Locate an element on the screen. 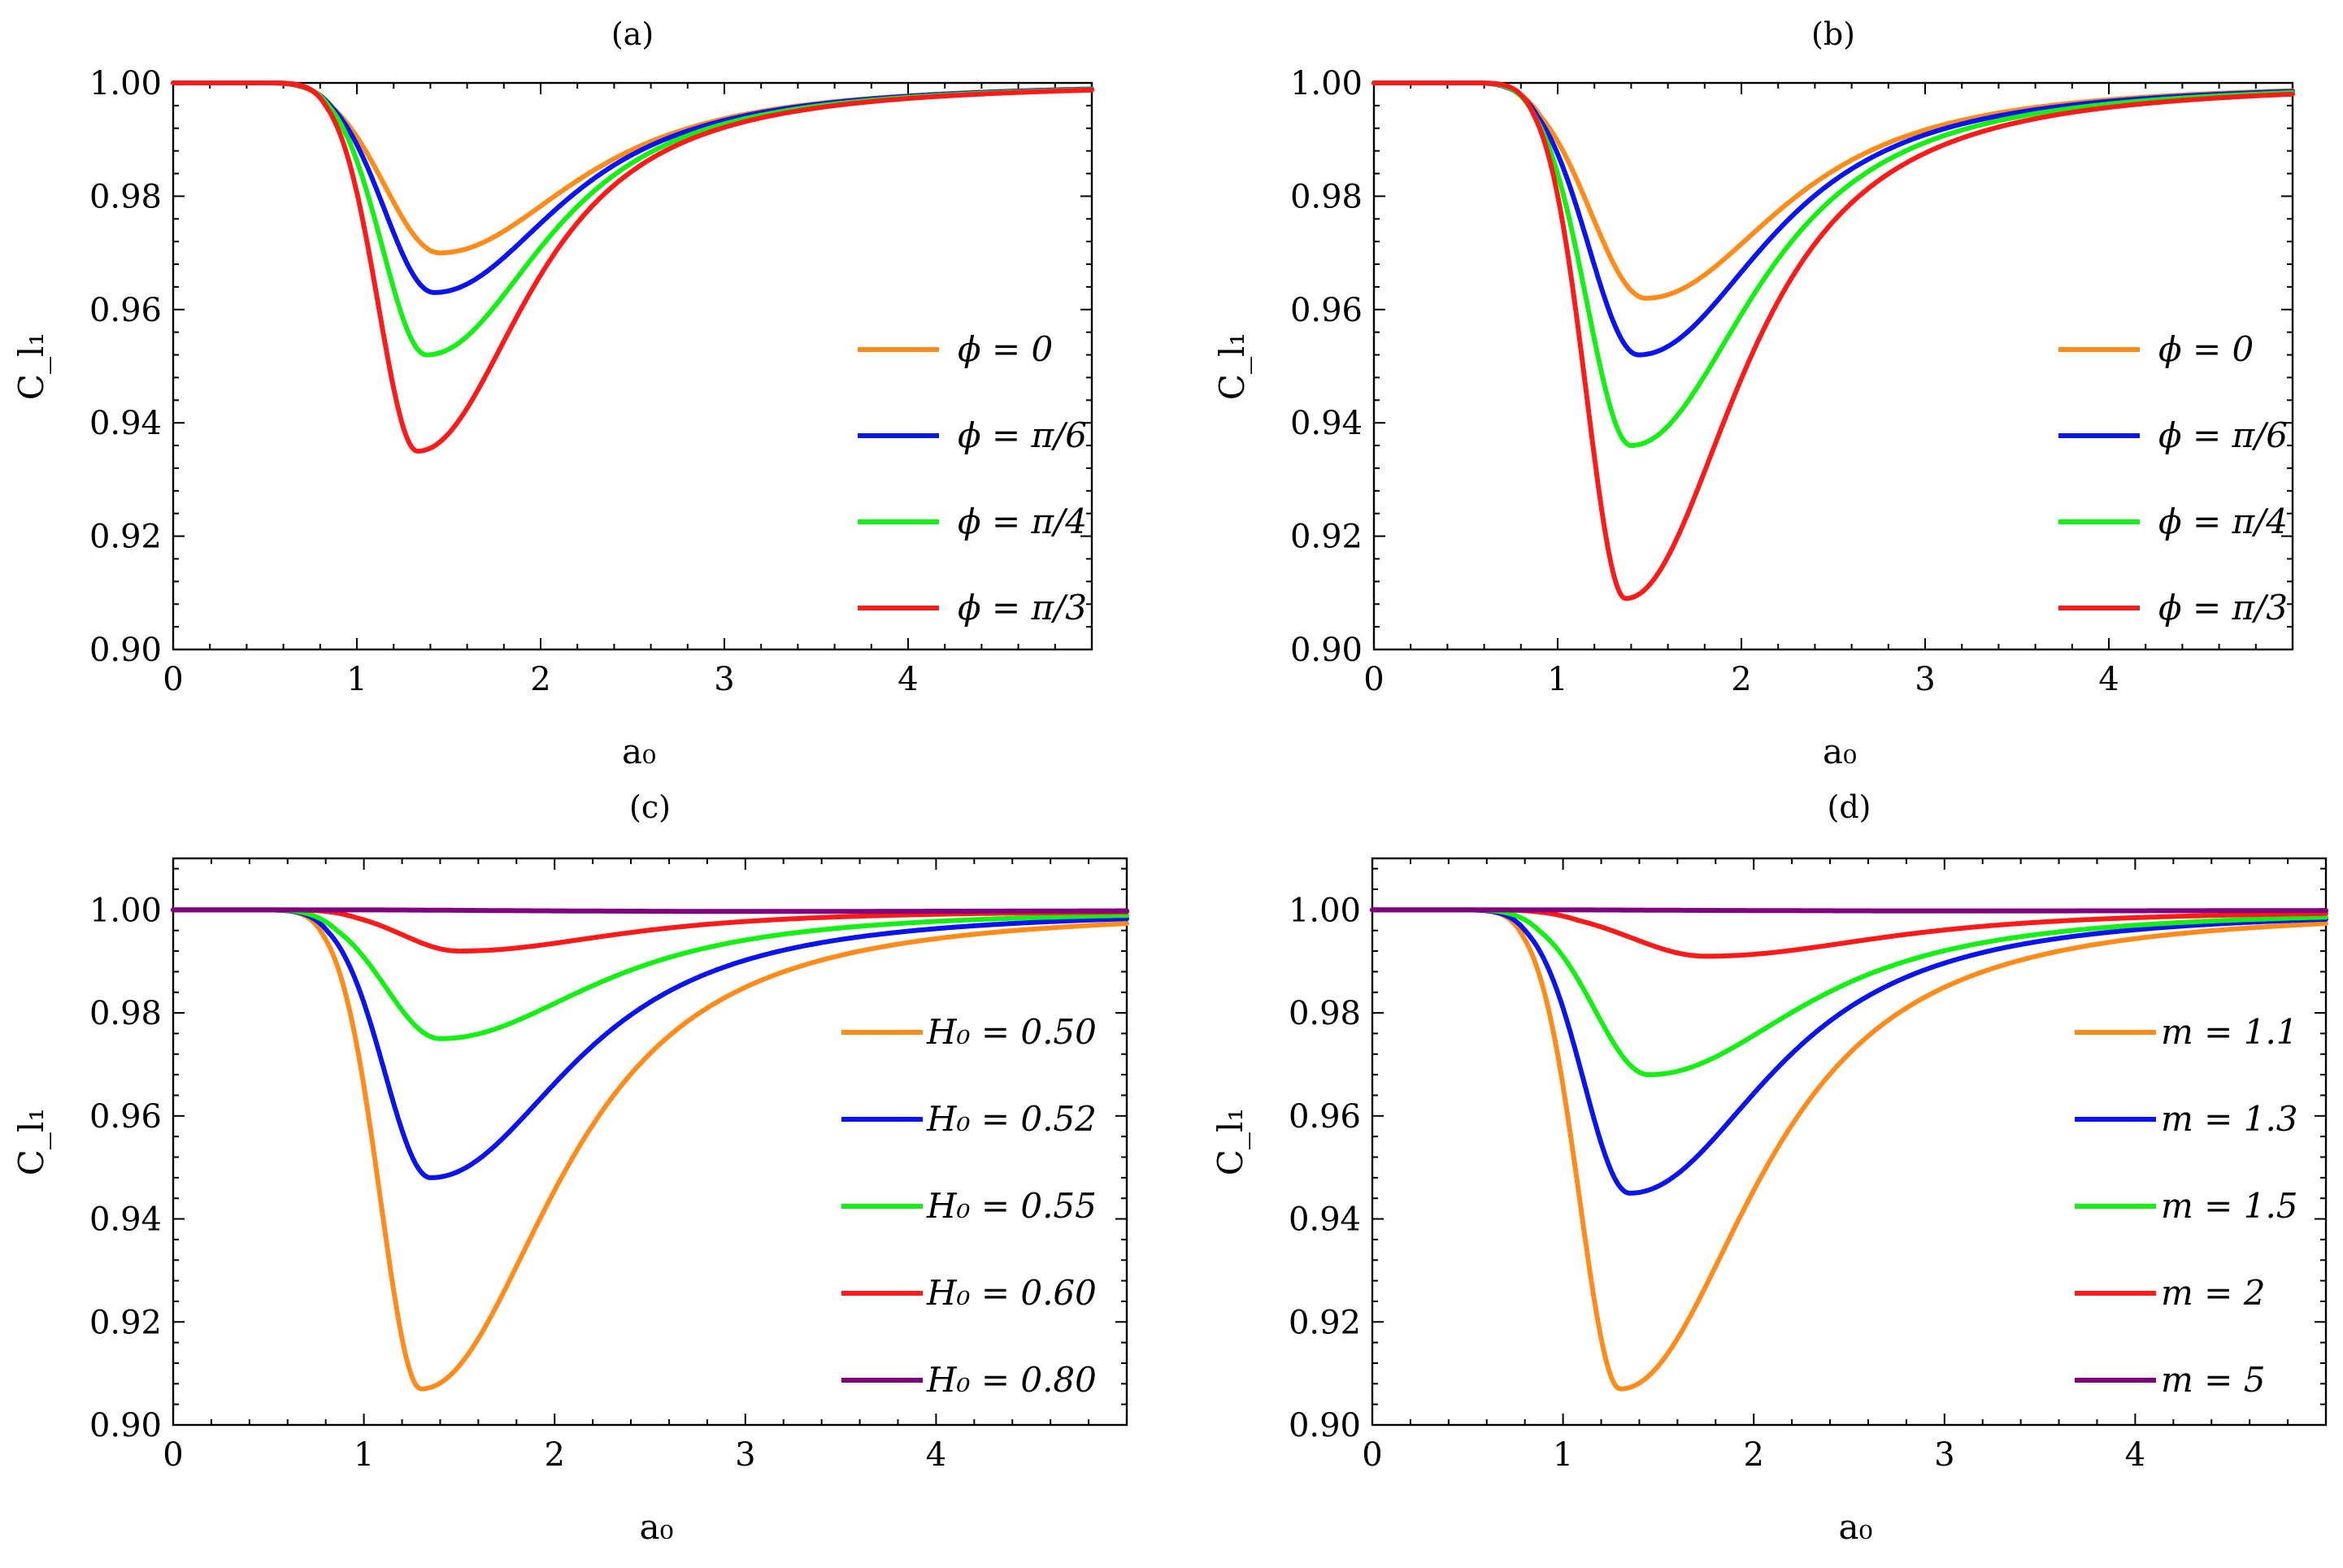 This screenshot has height=1568, width=2343. panel-title: (c) is located at coordinates (650, 807).